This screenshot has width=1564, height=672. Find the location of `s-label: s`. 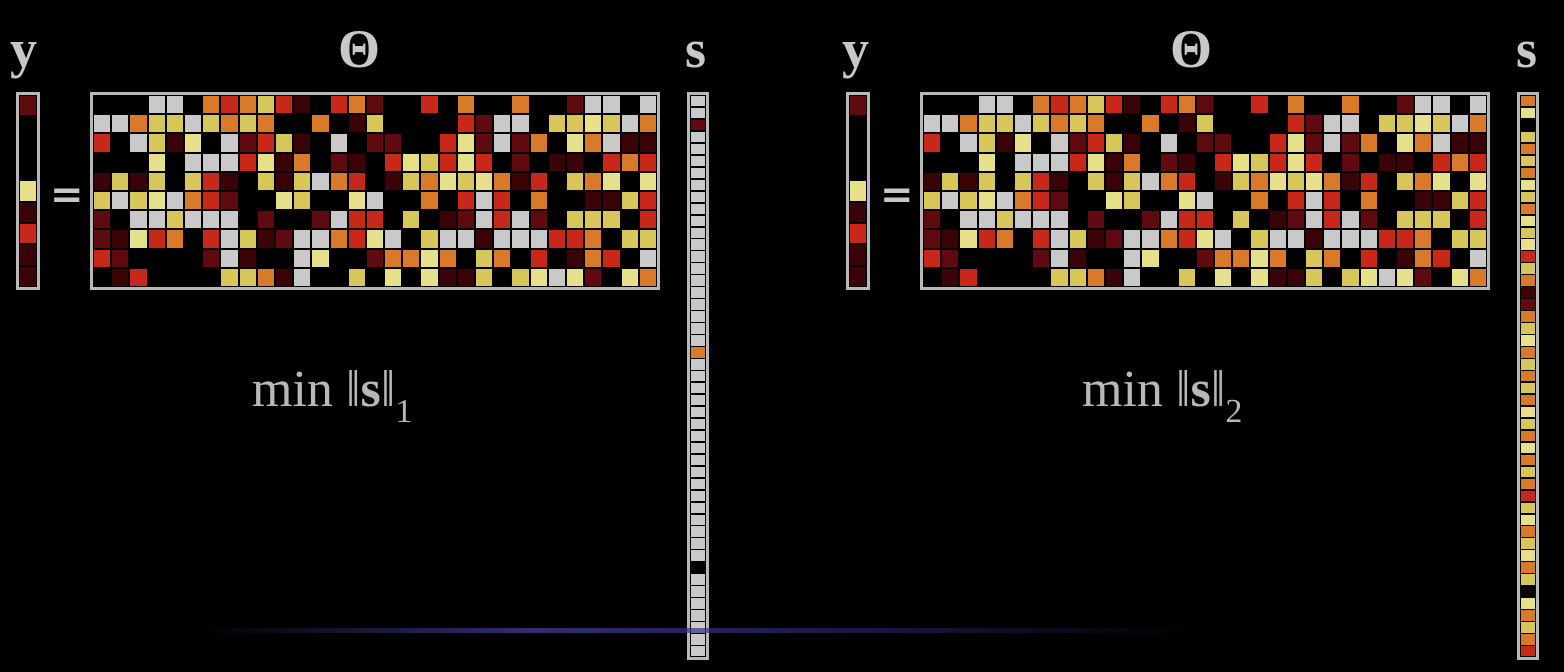

s-label: s is located at coordinates (1527, 49).